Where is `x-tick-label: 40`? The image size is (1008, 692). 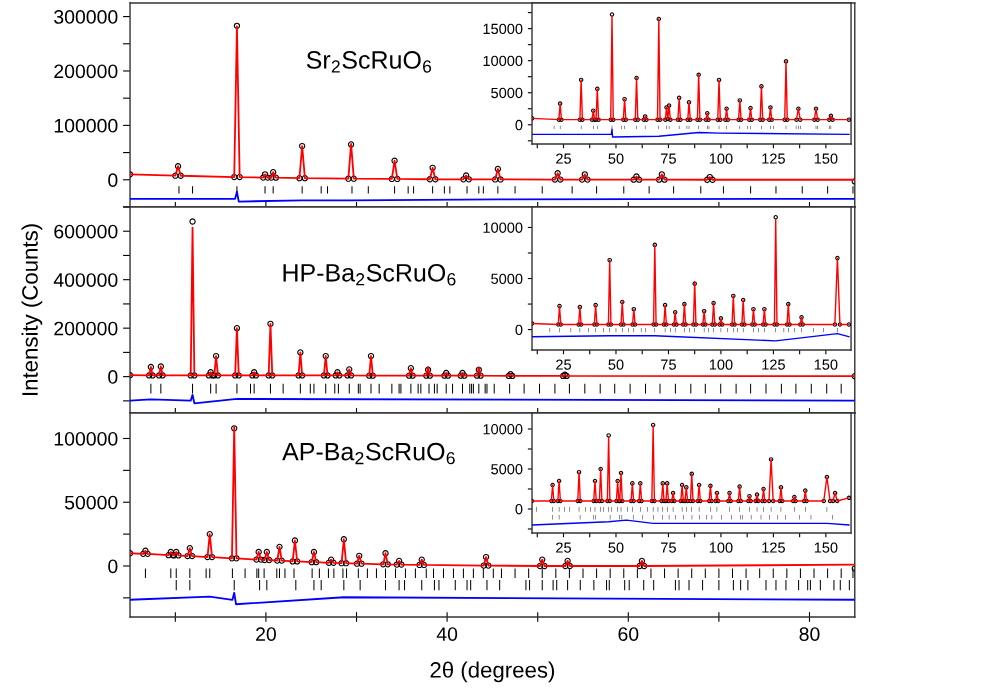 x-tick-label: 40 is located at coordinates (447, 634).